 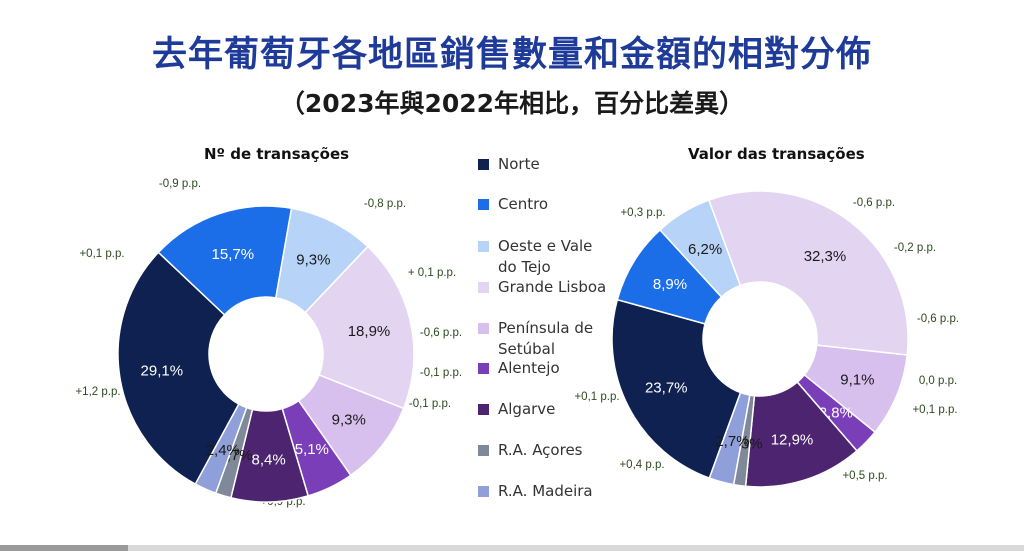 What do you see at coordinates (732, 441) in the screenshot?
I see `value-label: 2,7%` at bounding box center [732, 441].